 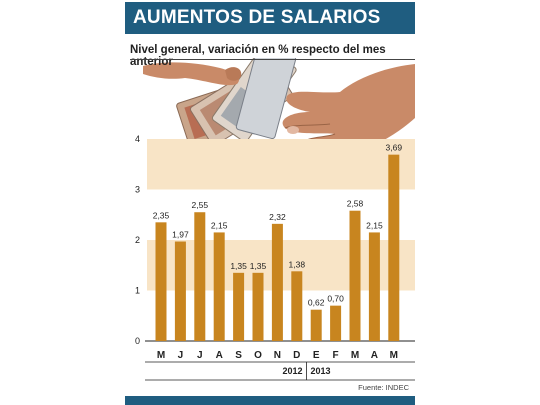 I want to click on value-label: 0,62, so click(x=316, y=303).